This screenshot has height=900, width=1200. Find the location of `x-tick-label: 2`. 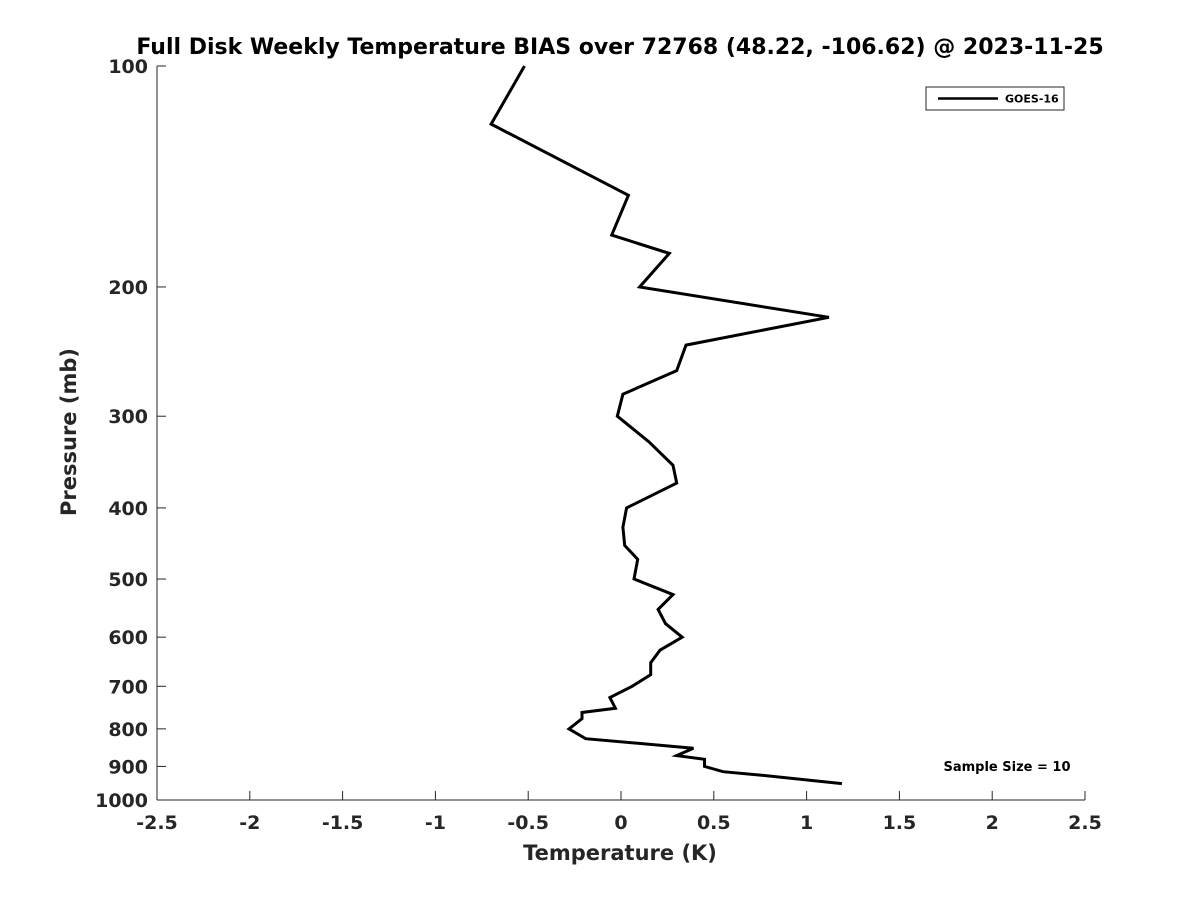

x-tick-label: 2 is located at coordinates (992, 823).